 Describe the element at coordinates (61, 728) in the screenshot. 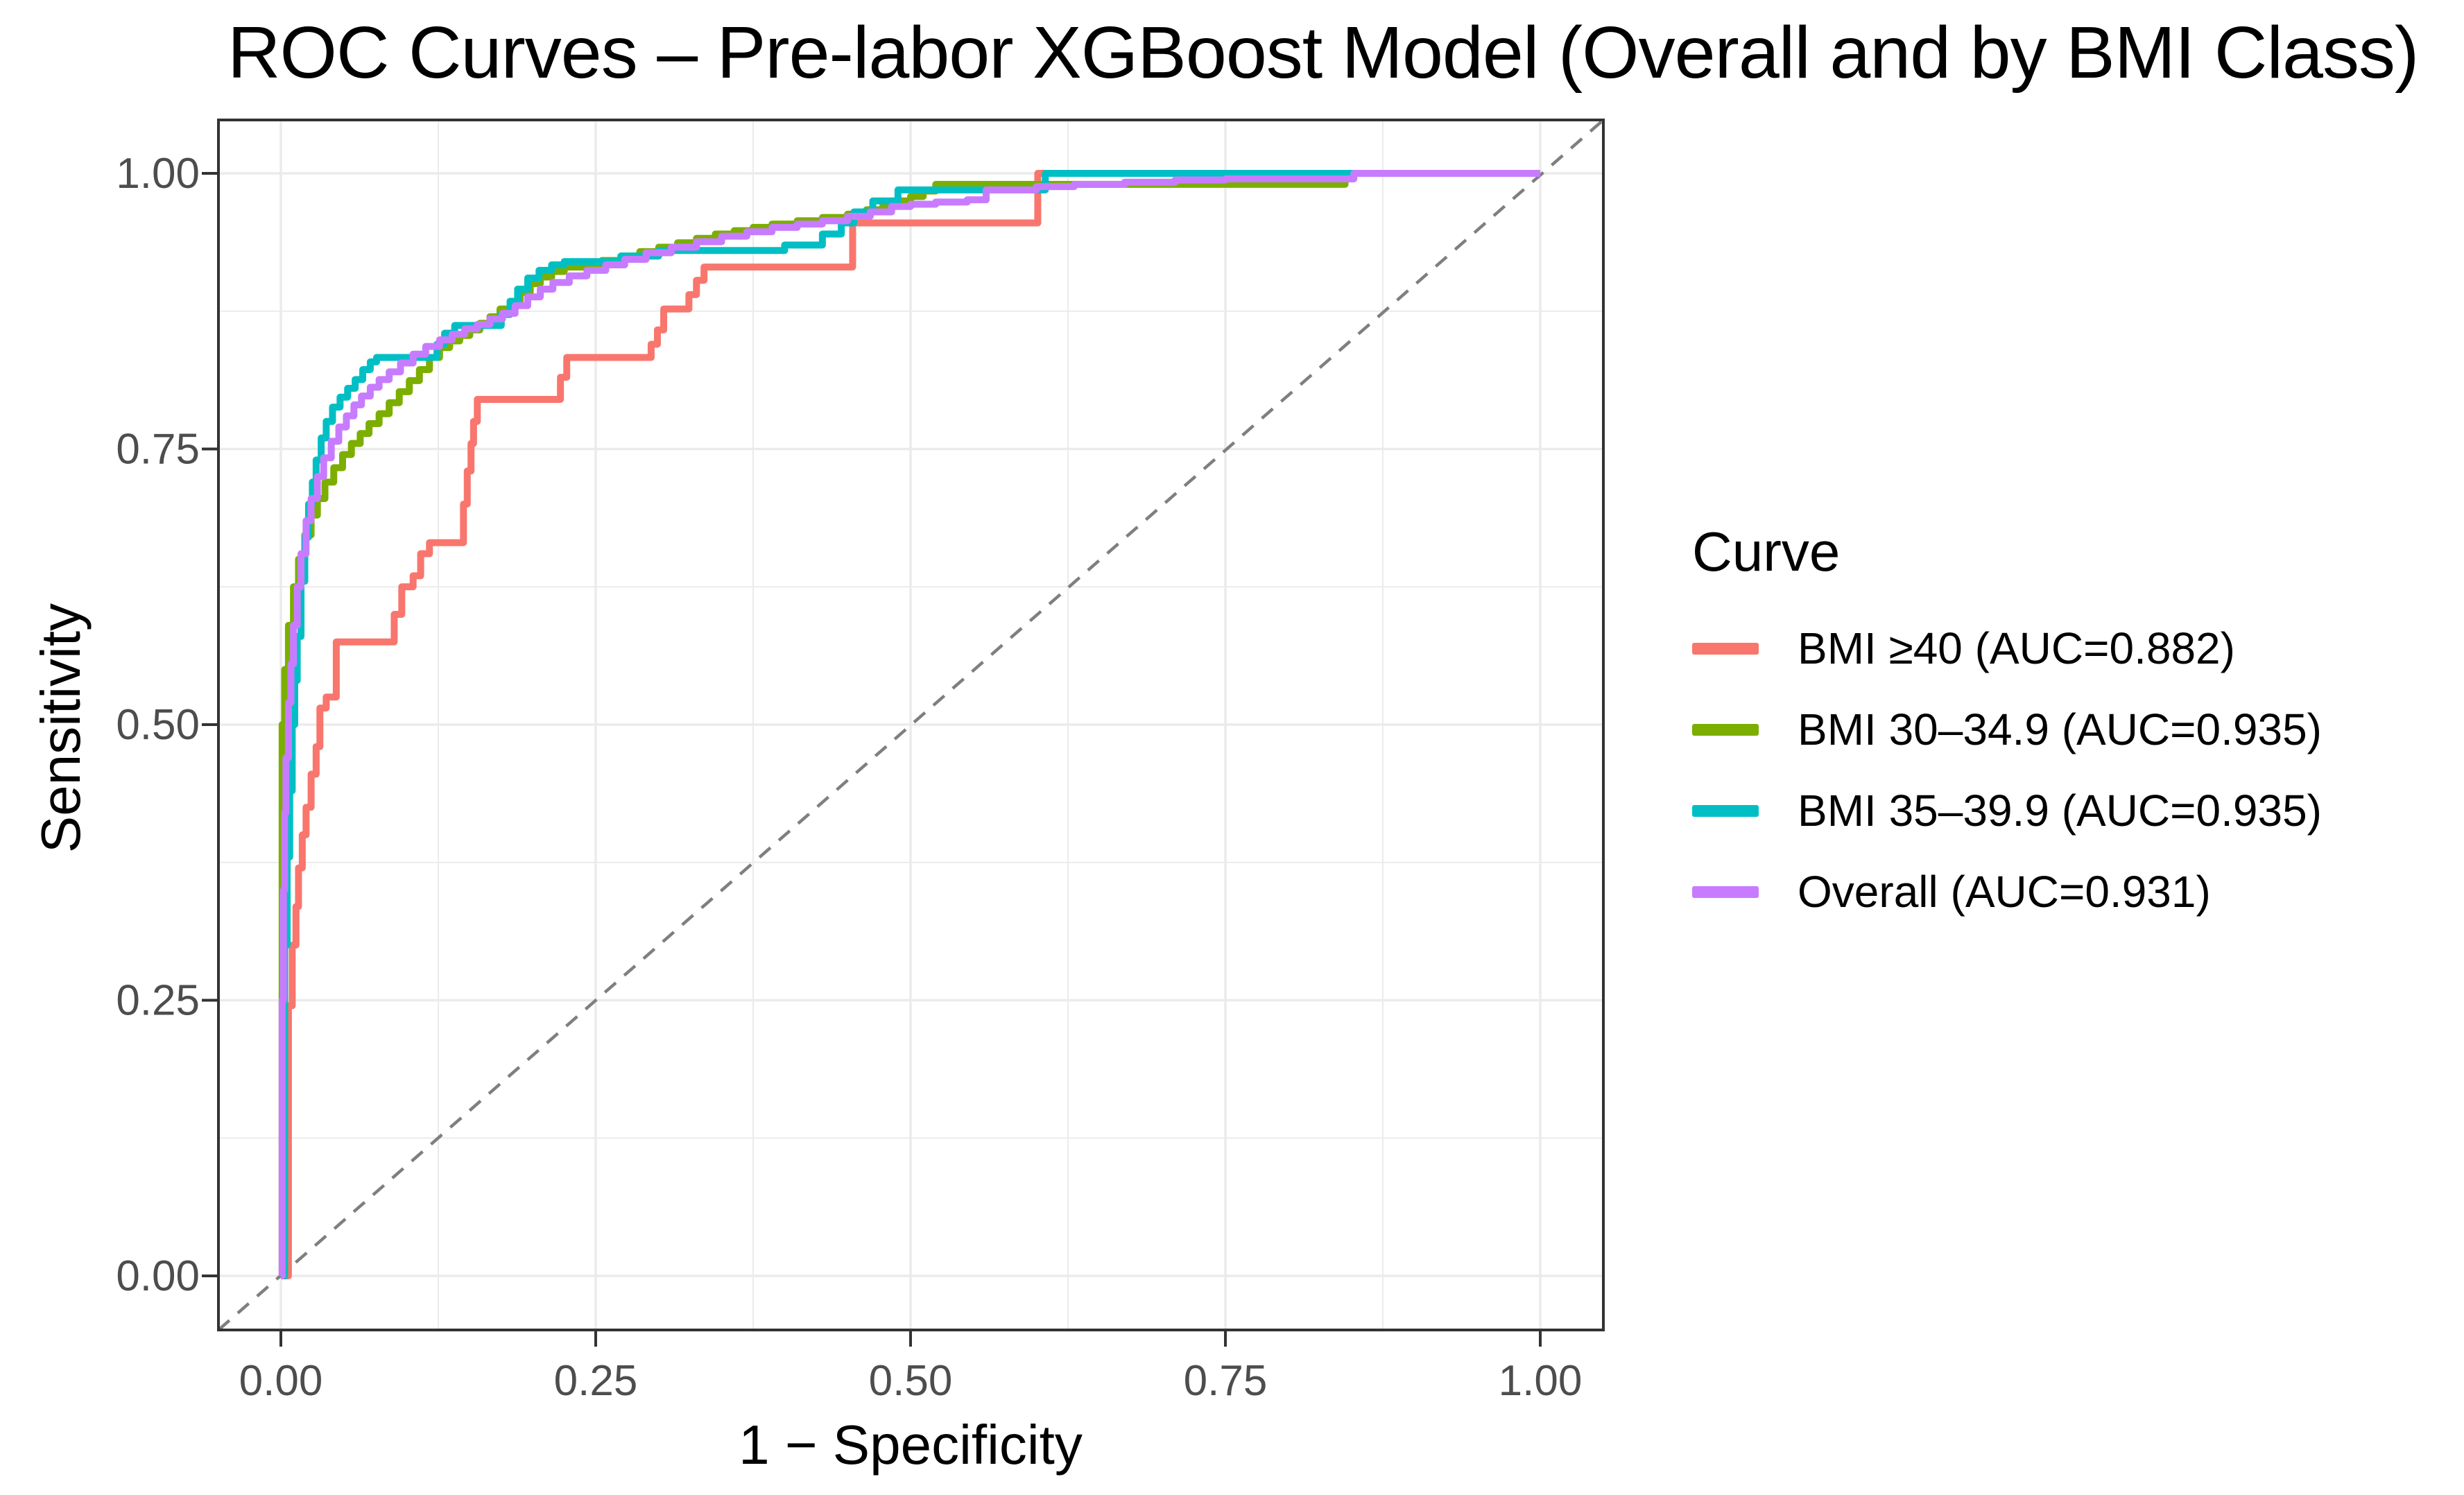

I see `y-axis-title: Sensitivity` at that location.